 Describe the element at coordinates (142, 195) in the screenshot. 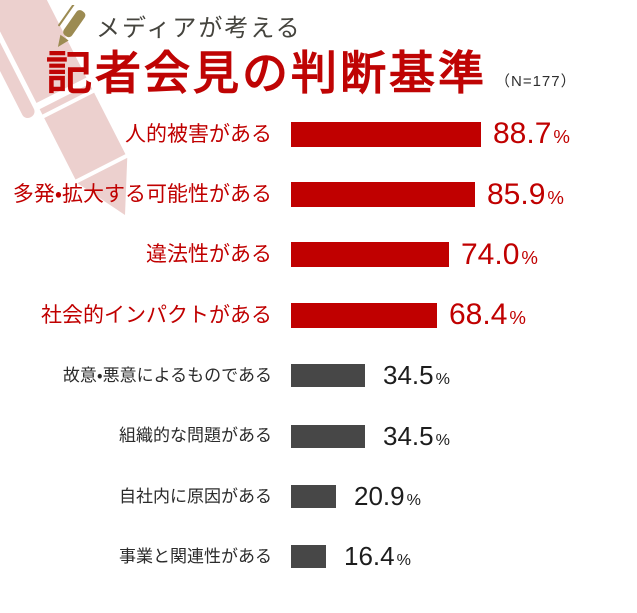

I see `bar-label: 多発・拡大する可能性がある` at that location.